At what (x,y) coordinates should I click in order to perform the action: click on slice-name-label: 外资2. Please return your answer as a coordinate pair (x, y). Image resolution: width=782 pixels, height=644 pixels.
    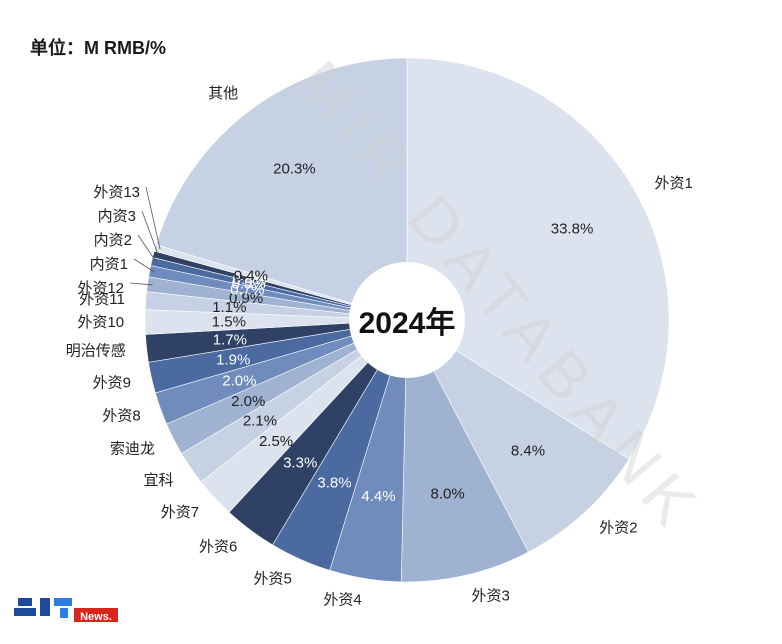
    Looking at the image, I should click on (618, 528).